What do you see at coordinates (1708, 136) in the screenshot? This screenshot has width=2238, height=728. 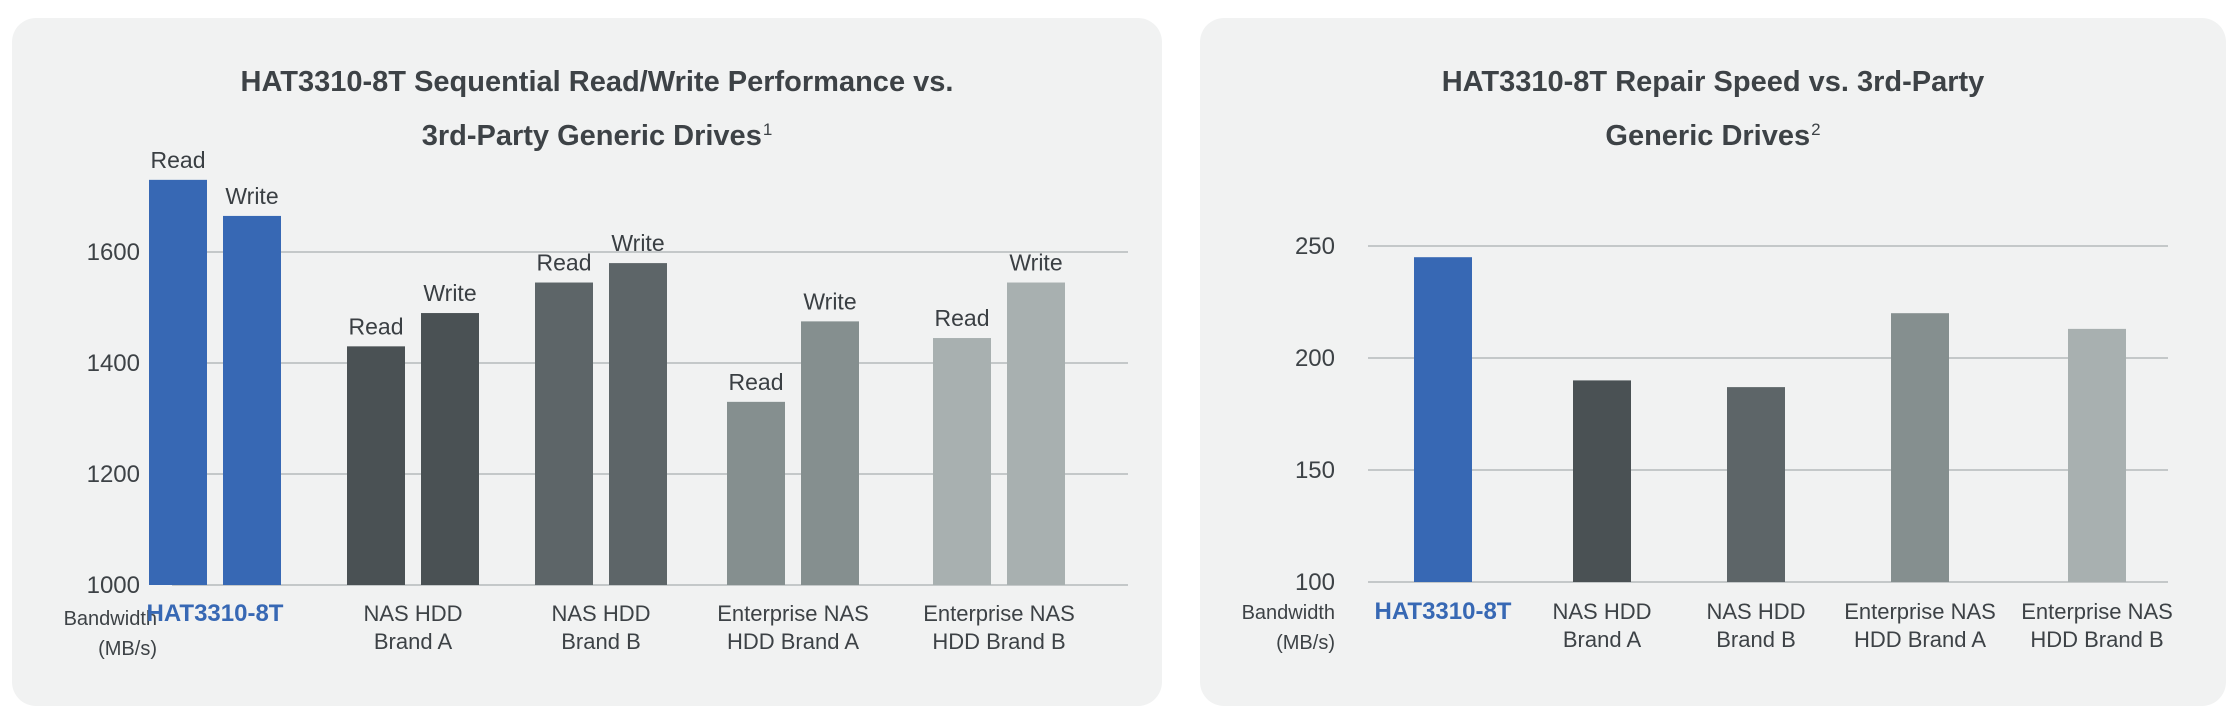 I see `title-line-2: Generic Drives` at bounding box center [1708, 136].